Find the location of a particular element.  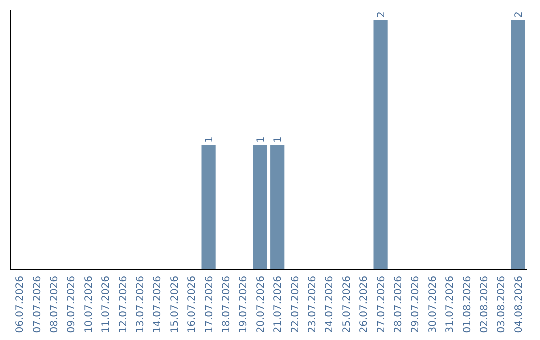

x-tick-label: 09.07.2026 is located at coordinates (72, 305).